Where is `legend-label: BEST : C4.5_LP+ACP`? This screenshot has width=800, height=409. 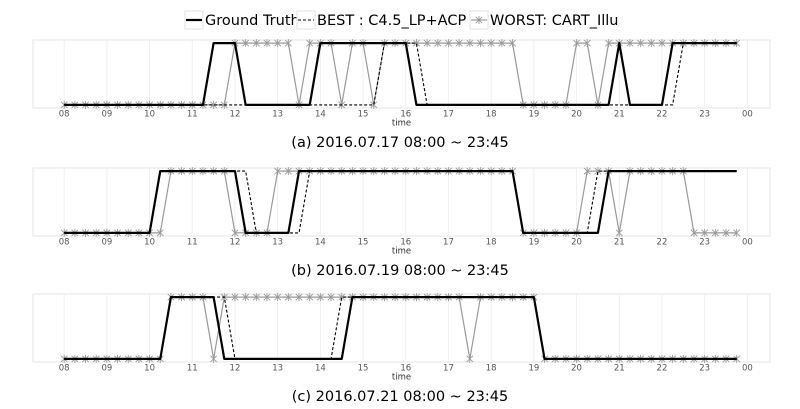 legend-label: BEST : C4.5_LP+ACP is located at coordinates (391, 21).